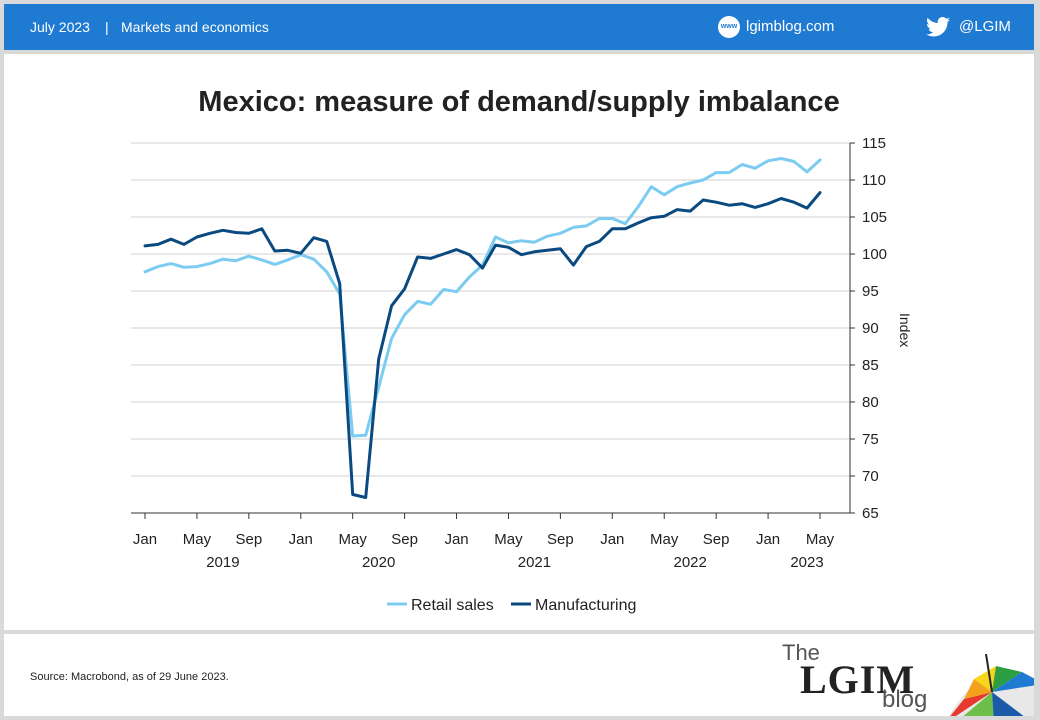 This screenshot has width=1040, height=720. Describe the element at coordinates (870, 402) in the screenshot. I see `y-tick-label: 80` at that location.